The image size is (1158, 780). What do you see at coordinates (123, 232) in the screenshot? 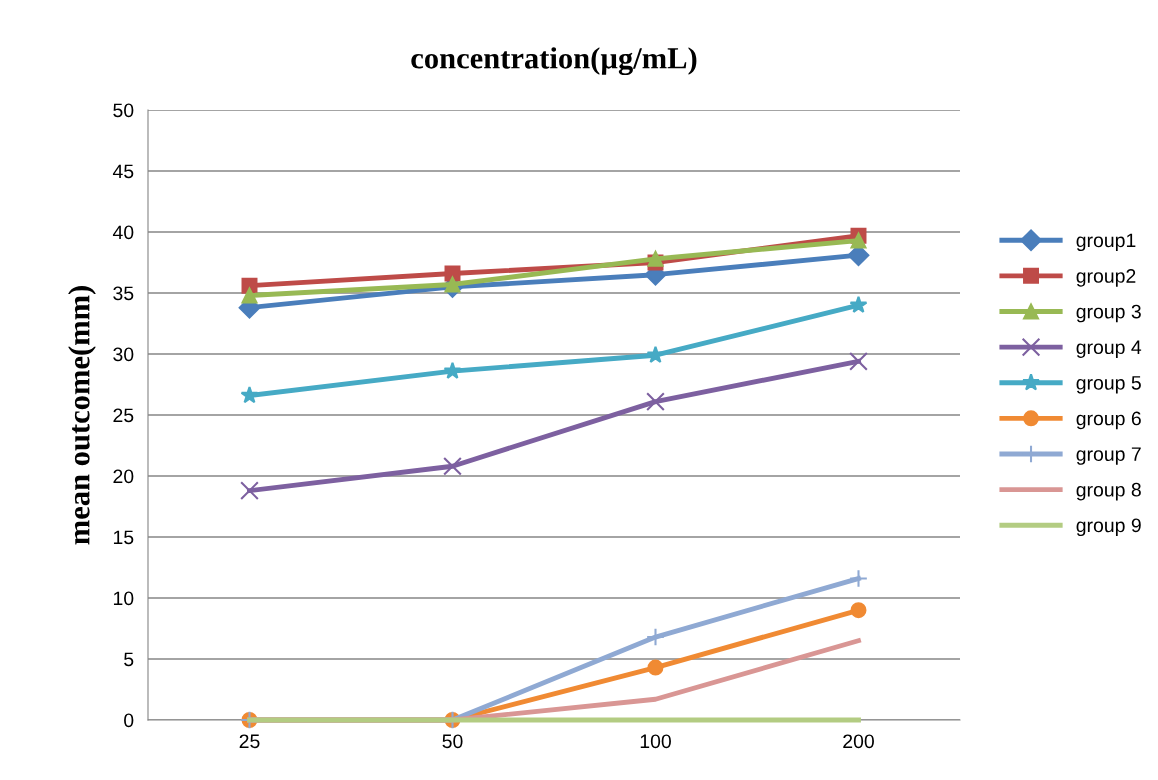
I see `y-tick-label: 40` at bounding box center [123, 232].